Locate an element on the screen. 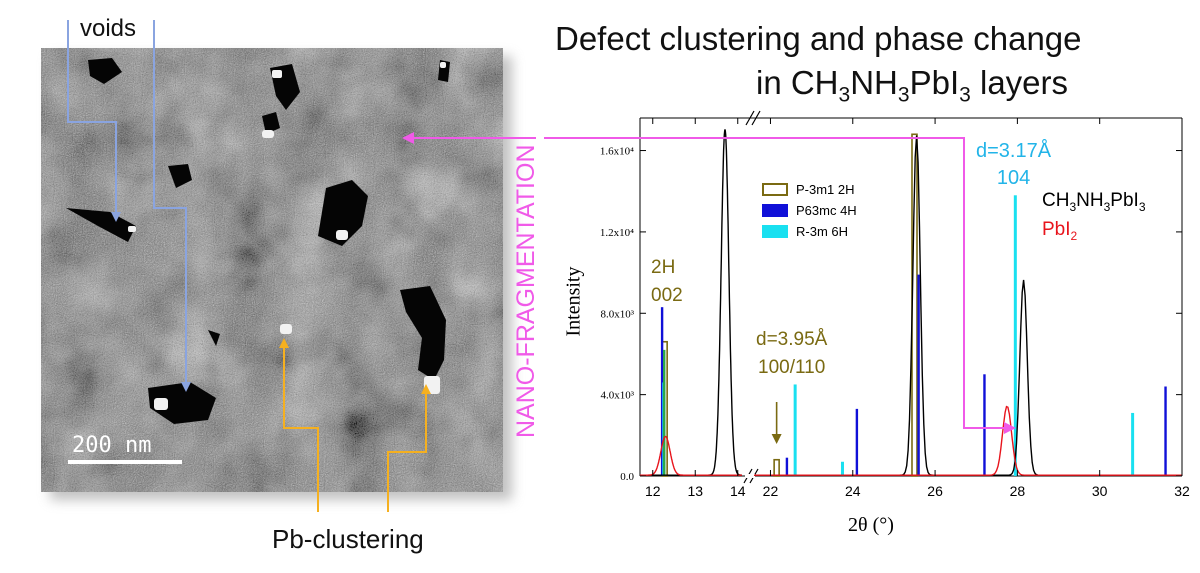  x-tick-label-7: 30 is located at coordinates (1100, 491).